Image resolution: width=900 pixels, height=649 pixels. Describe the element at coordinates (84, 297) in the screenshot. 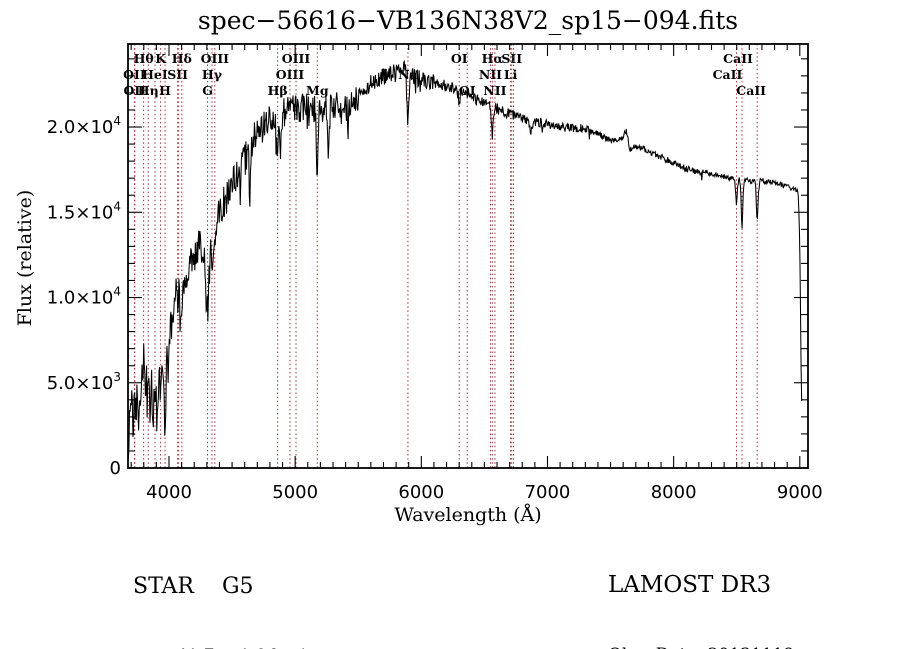

I see `y-tick-label: 1.0×10⁴` at that location.